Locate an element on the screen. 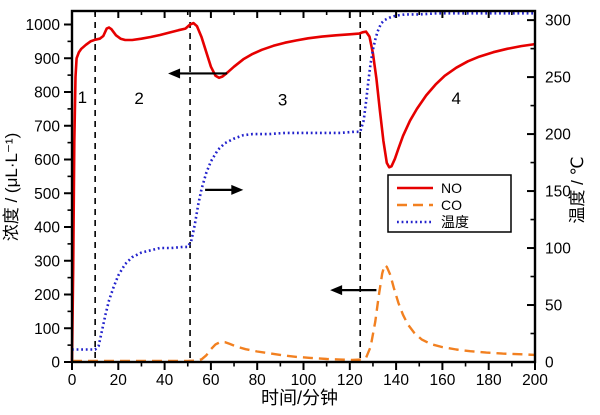  legend-box is located at coordinates (449, 203).